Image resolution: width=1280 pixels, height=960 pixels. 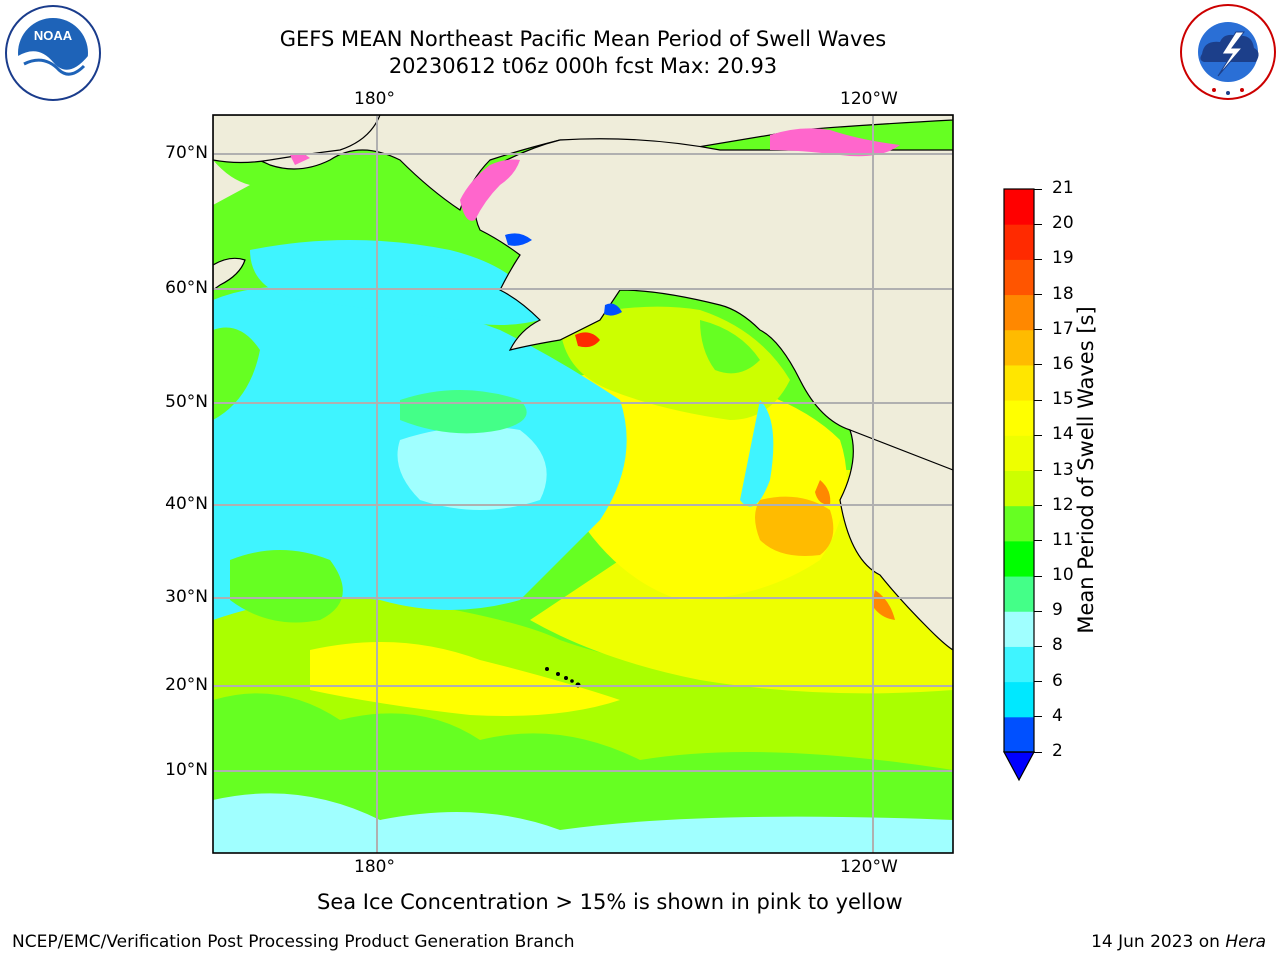 I want to click on noaa-logo: NOAA, so click(x=53, y=53).